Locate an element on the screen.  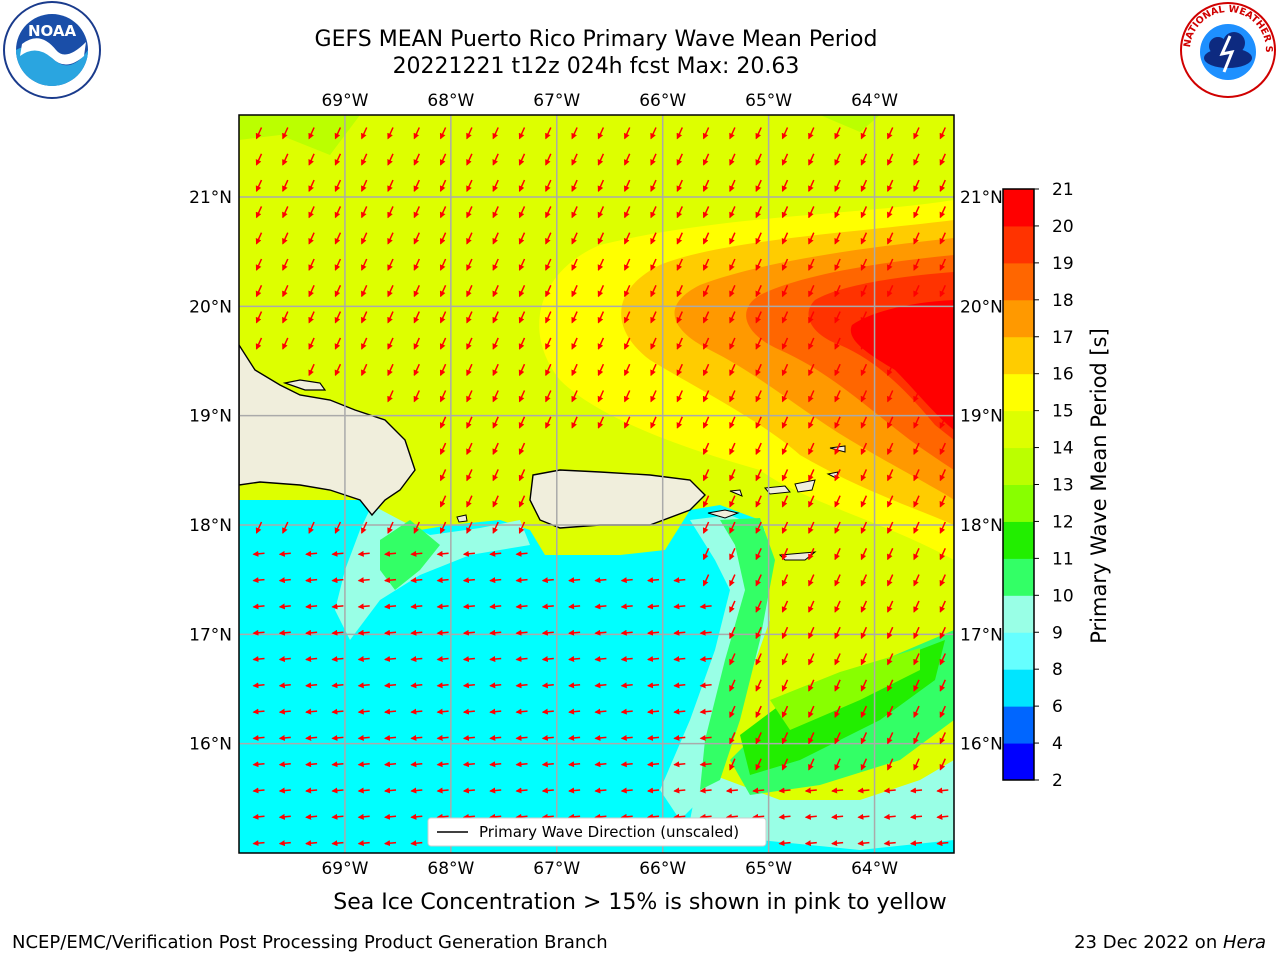
period-band-10-11-west is located at coordinates (410, 555).